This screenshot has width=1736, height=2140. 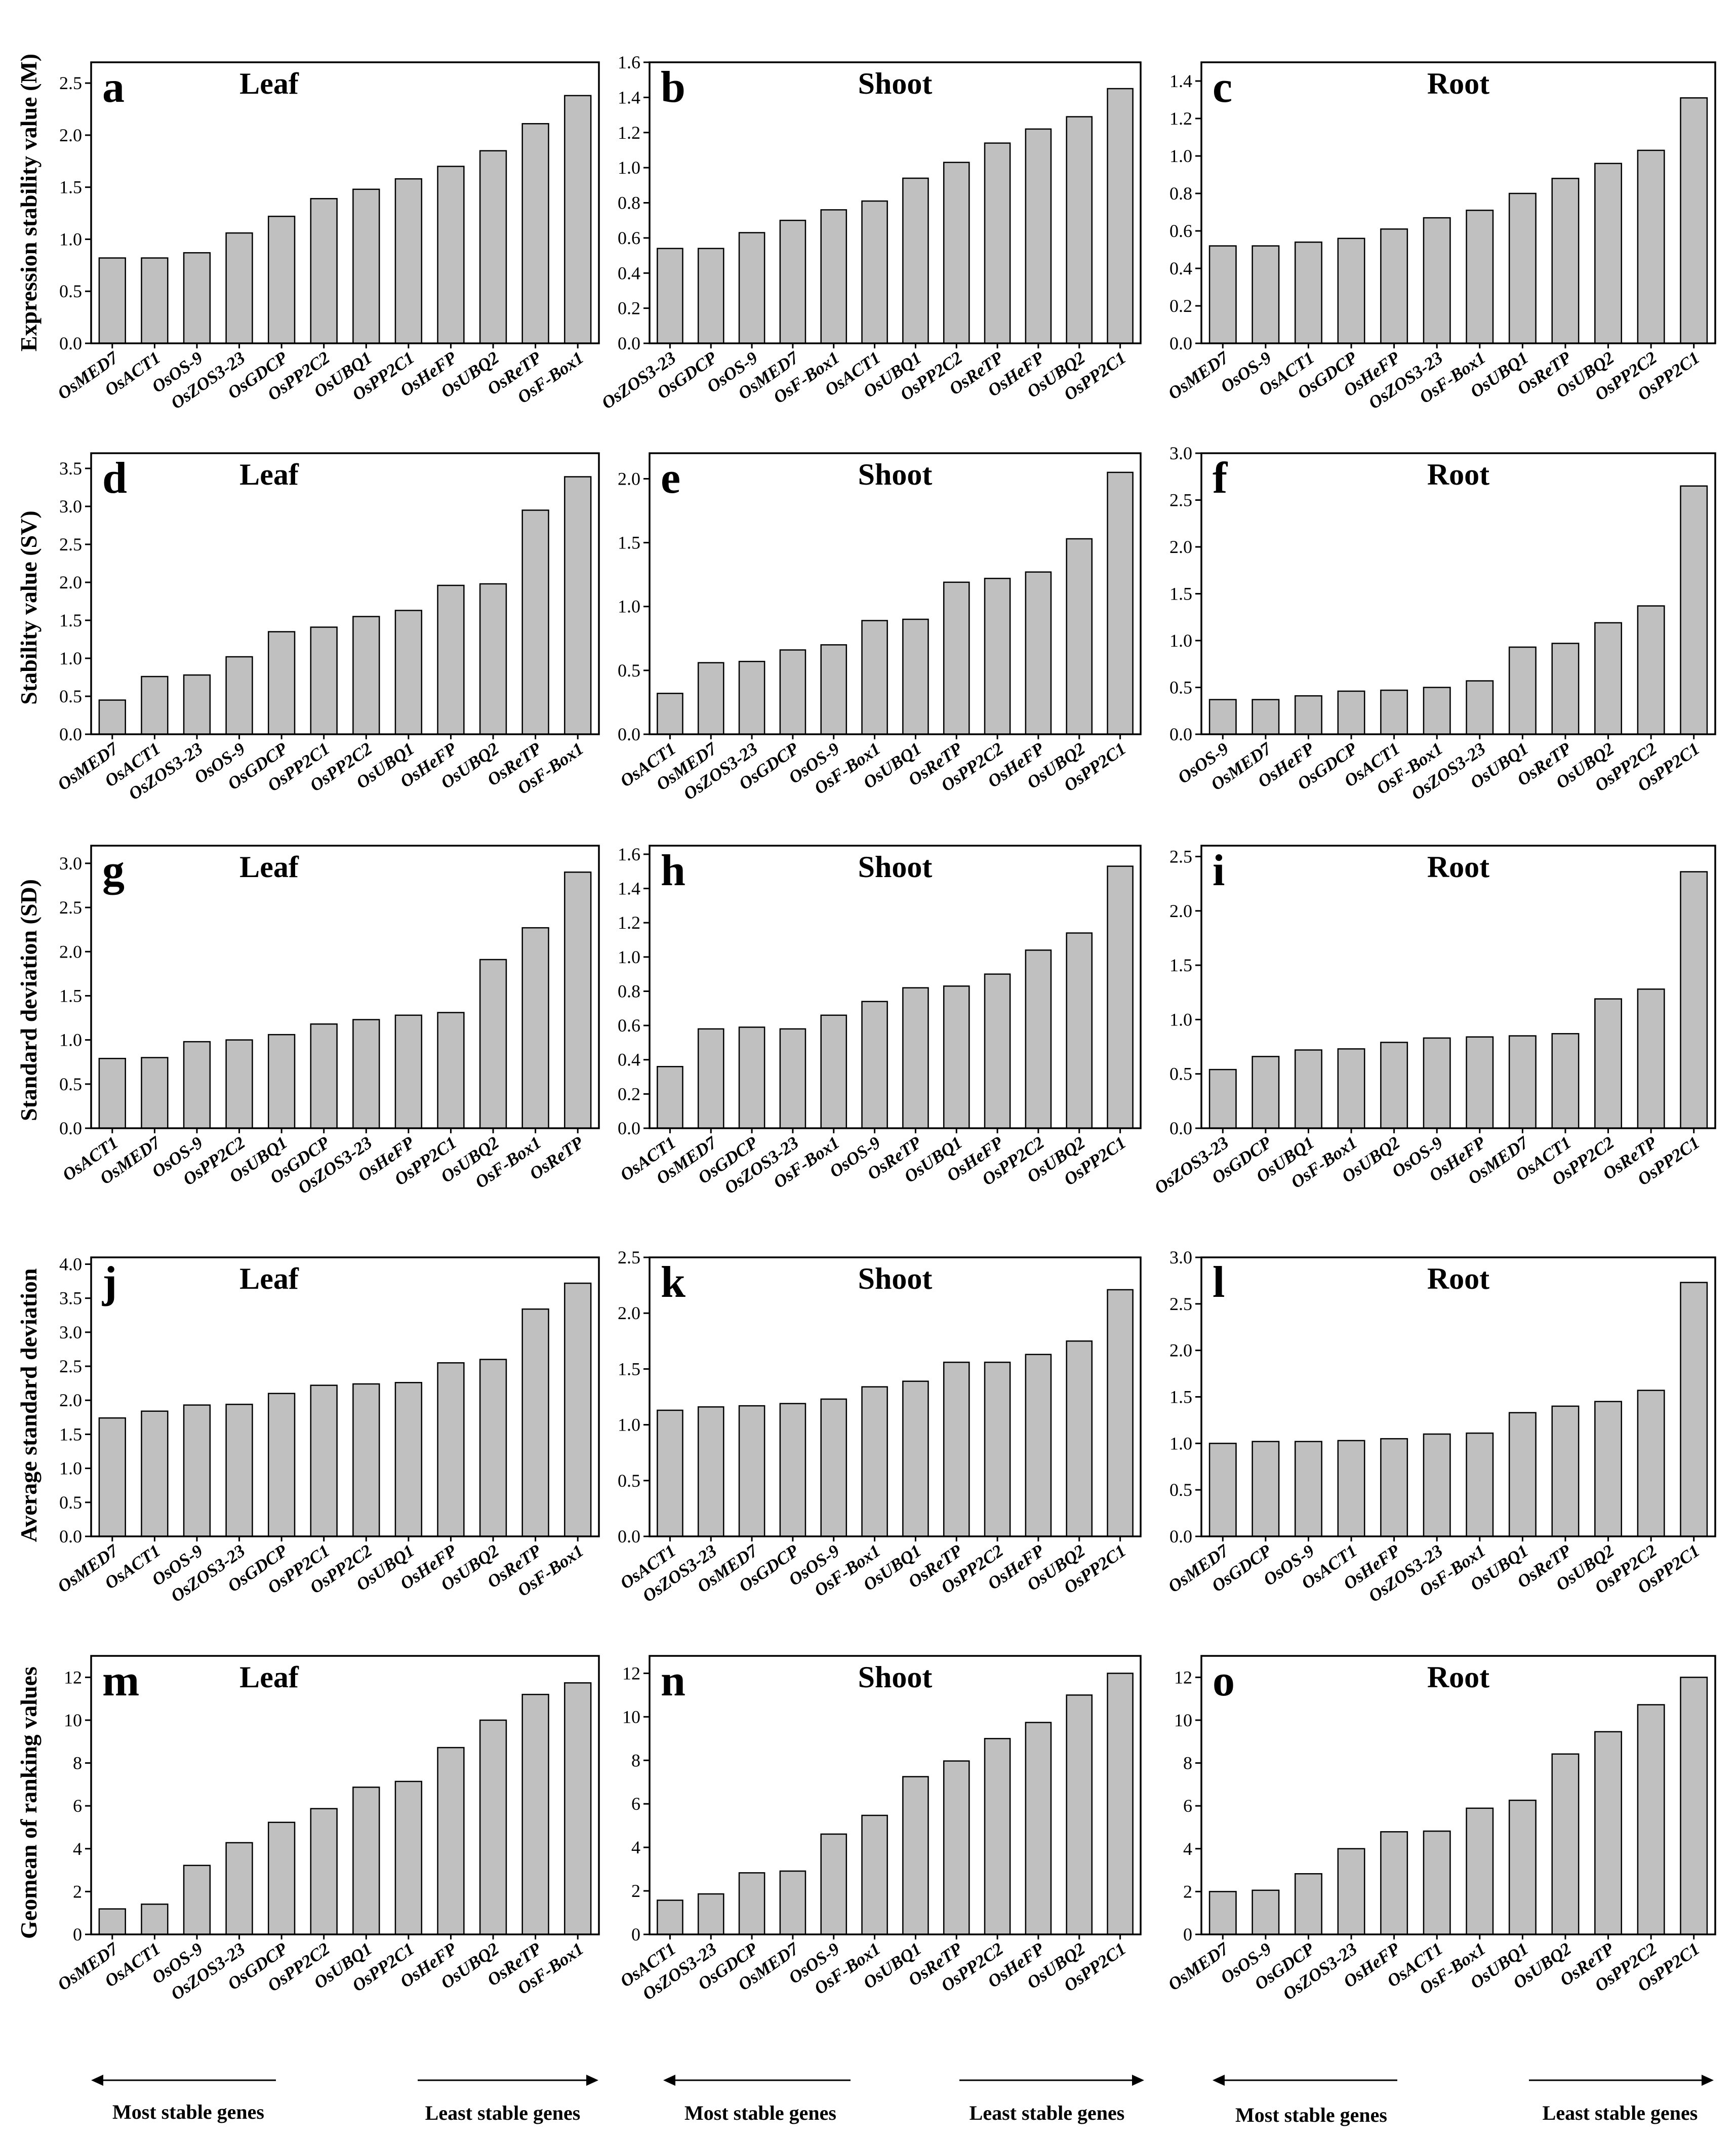 I want to click on y-tick-label: 1.6, so click(x=629, y=62).